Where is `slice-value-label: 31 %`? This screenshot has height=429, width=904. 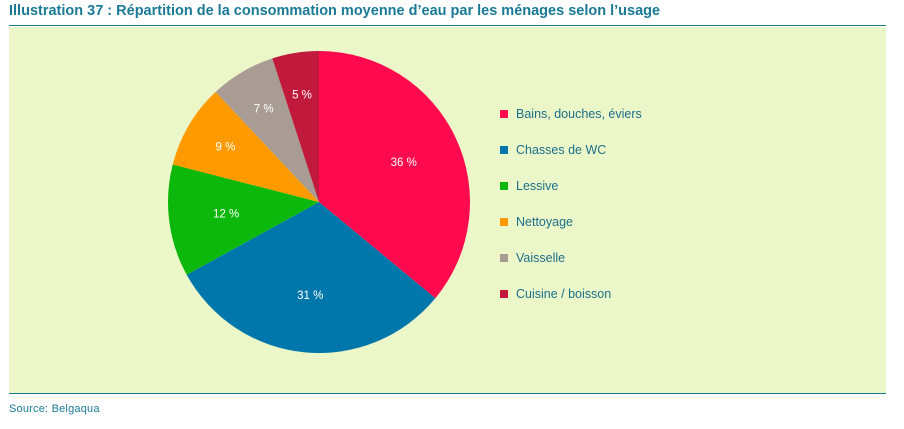 slice-value-label: 31 % is located at coordinates (310, 296).